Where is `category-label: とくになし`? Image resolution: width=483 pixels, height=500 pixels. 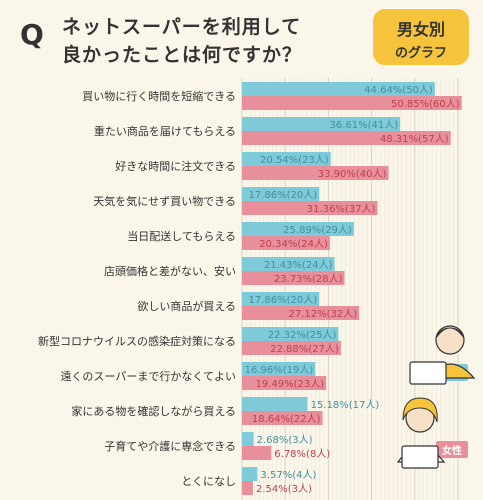 category-label: とくになし is located at coordinates (208, 481).